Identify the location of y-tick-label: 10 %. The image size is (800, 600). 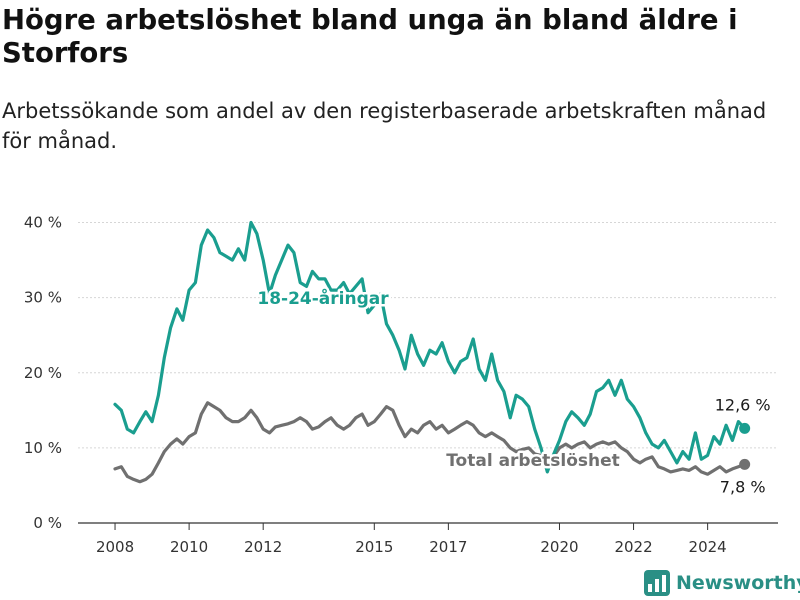
(43, 448).